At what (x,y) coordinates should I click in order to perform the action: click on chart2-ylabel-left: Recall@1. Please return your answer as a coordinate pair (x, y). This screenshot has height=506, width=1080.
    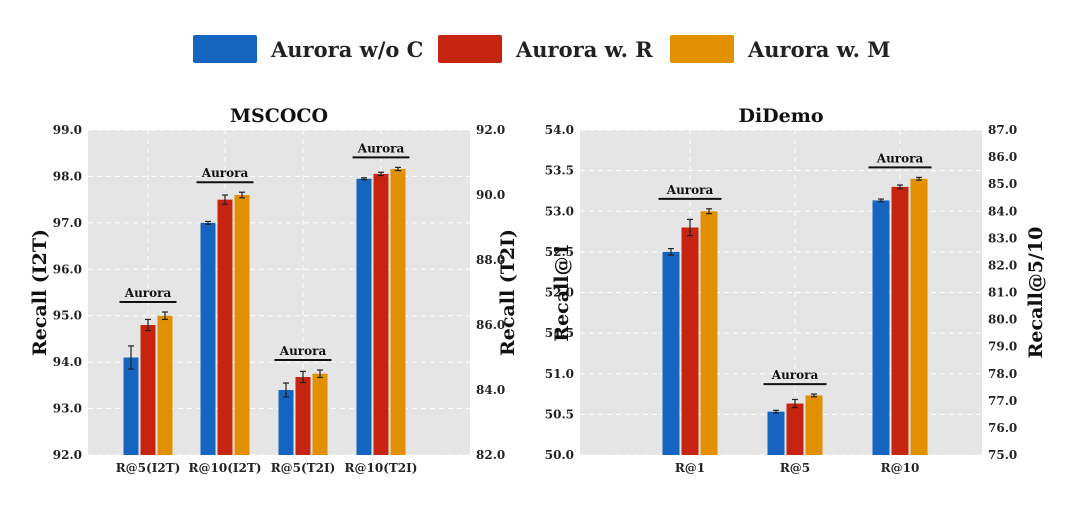
    Looking at the image, I should click on (562, 292).